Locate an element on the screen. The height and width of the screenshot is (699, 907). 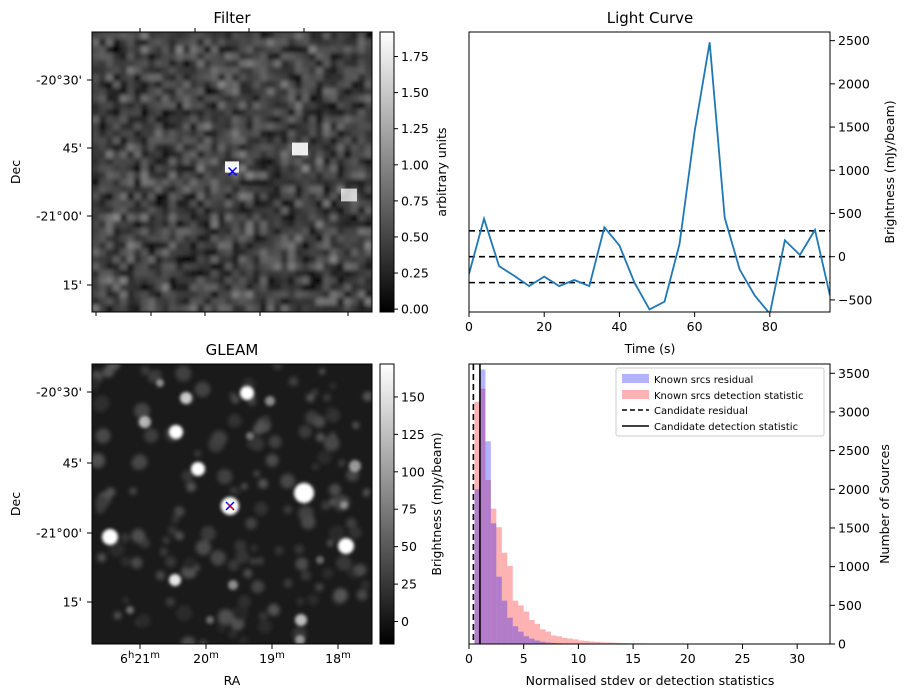
colorbar-tick-label: 25 is located at coordinates (409, 584).